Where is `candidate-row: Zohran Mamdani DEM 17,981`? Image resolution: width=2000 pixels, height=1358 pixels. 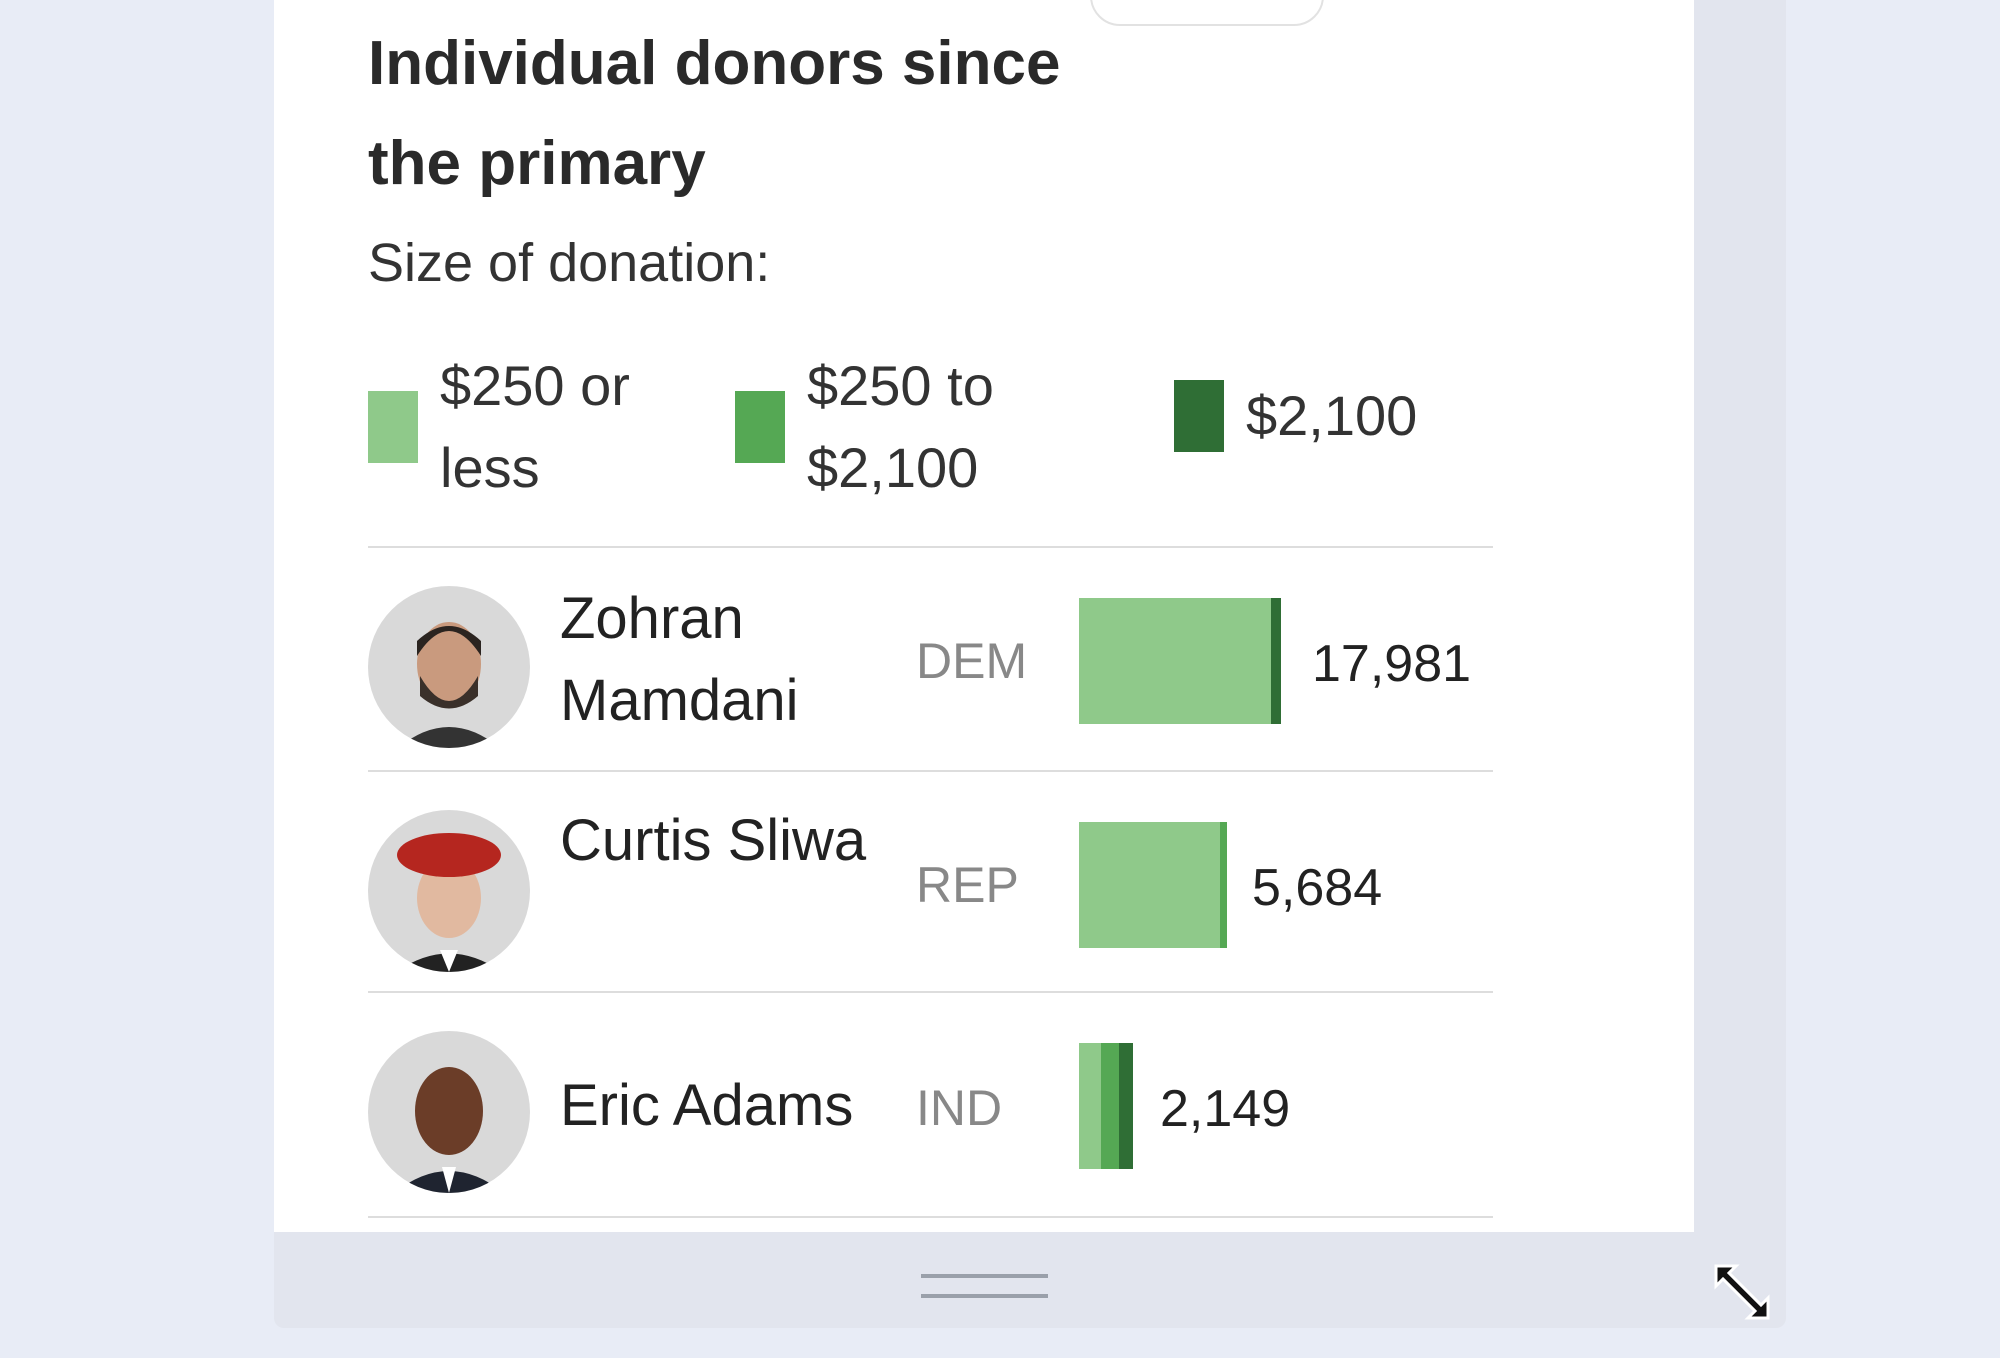 candidate-row: Zohran Mamdani DEM 17,981 is located at coordinates (930, 658).